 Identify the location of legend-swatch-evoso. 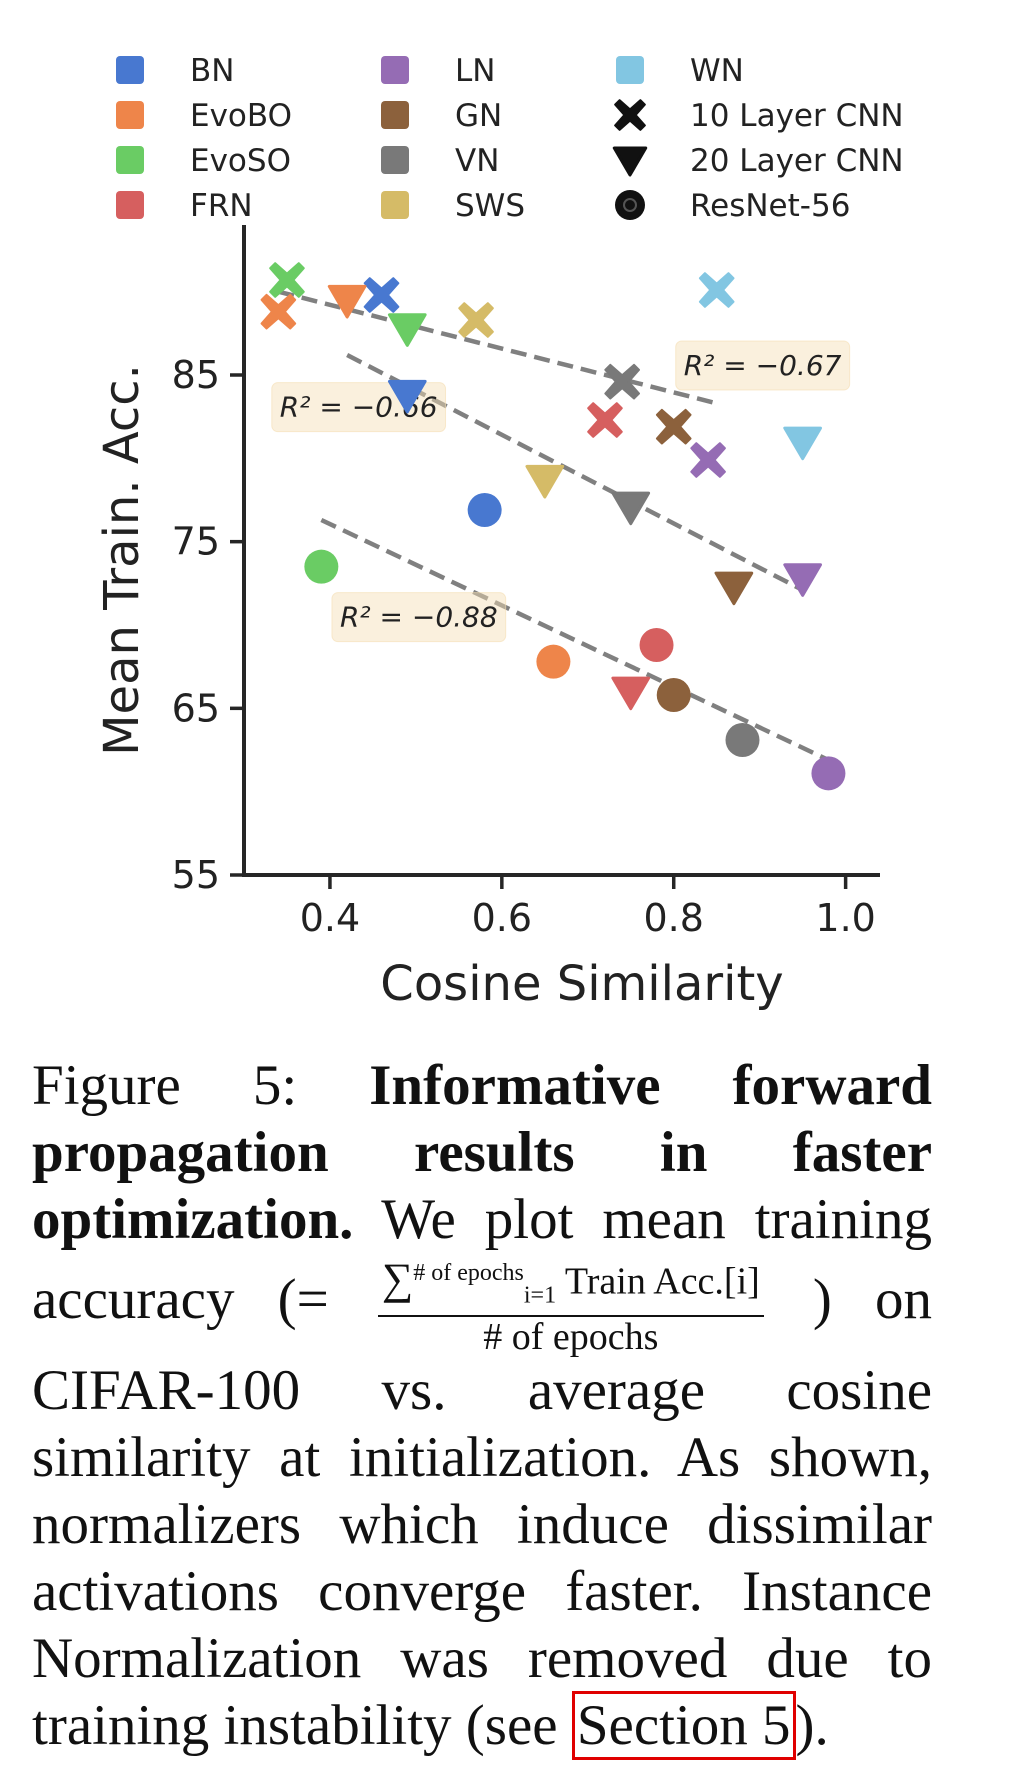
(130, 160).